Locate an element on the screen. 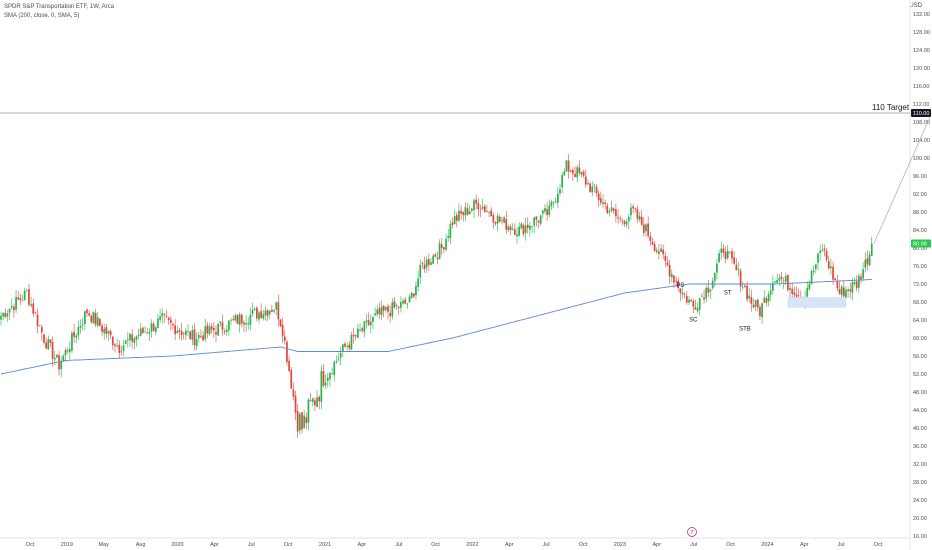 The width and height of the screenshot is (932, 550). y-tick-label: 40.00 is located at coordinates (920, 429).